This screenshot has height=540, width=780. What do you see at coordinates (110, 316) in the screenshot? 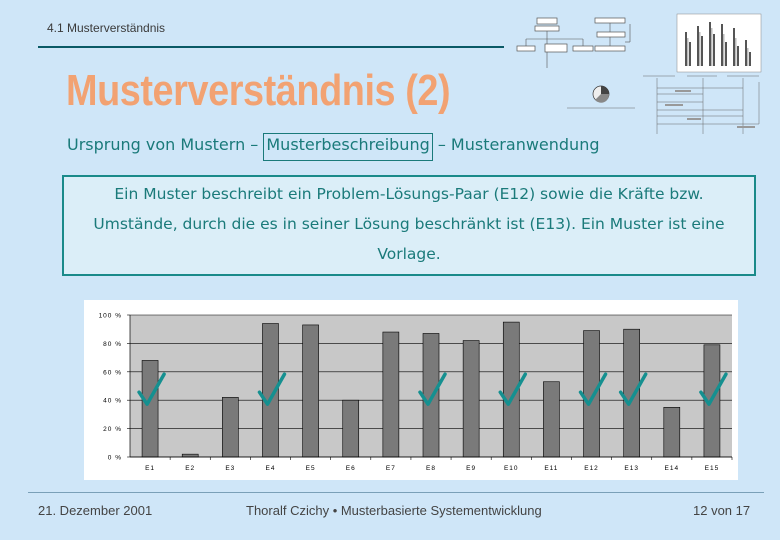
I see `y-tick-label: 100 %` at bounding box center [110, 316].